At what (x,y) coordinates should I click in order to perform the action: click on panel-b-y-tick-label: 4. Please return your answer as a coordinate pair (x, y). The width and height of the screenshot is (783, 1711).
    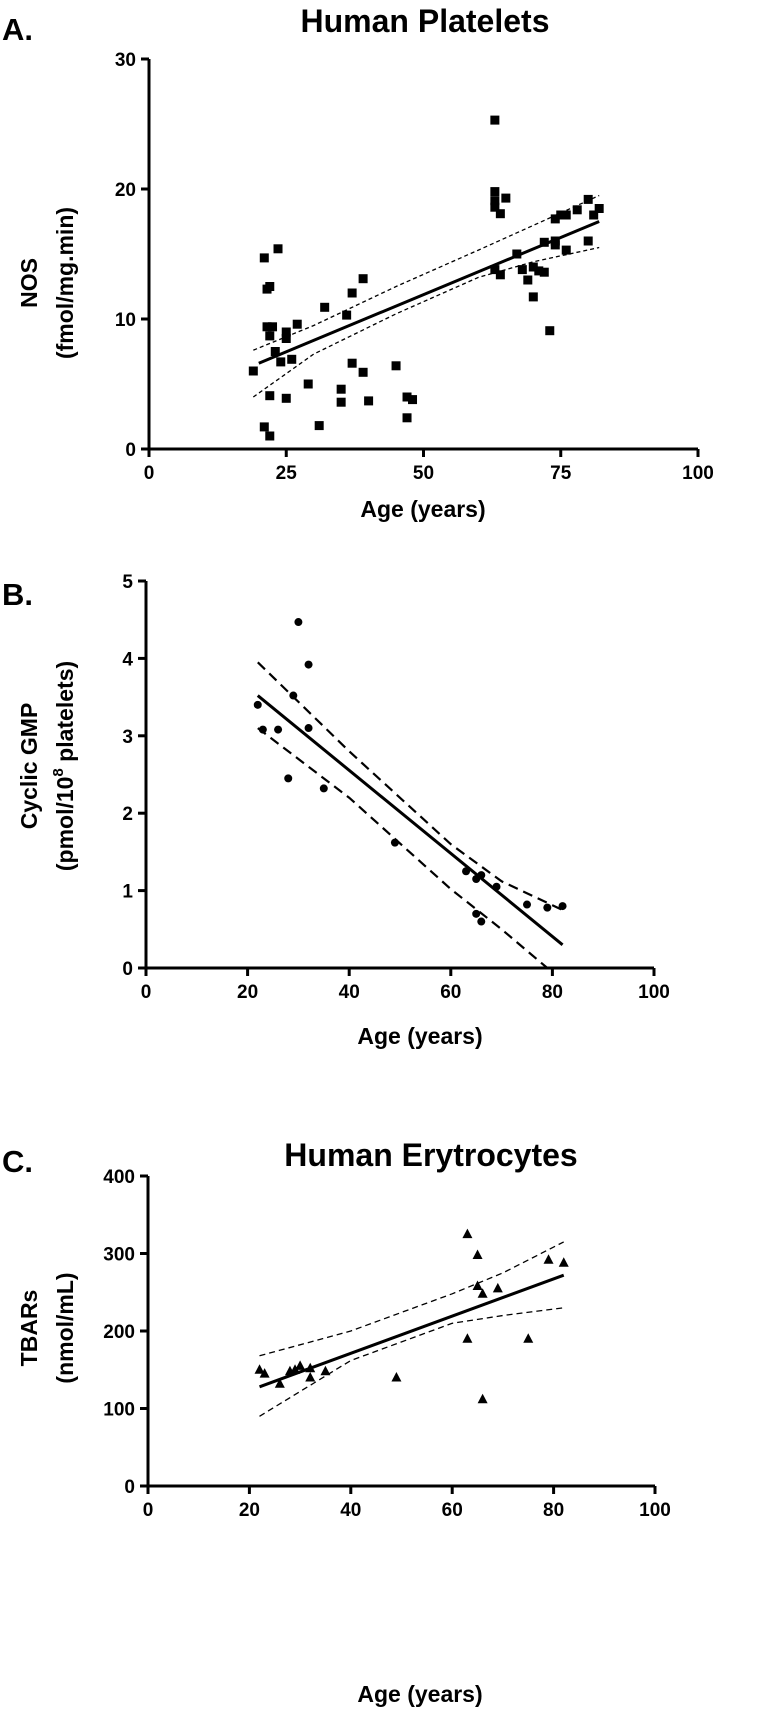
    Looking at the image, I should click on (127, 659).